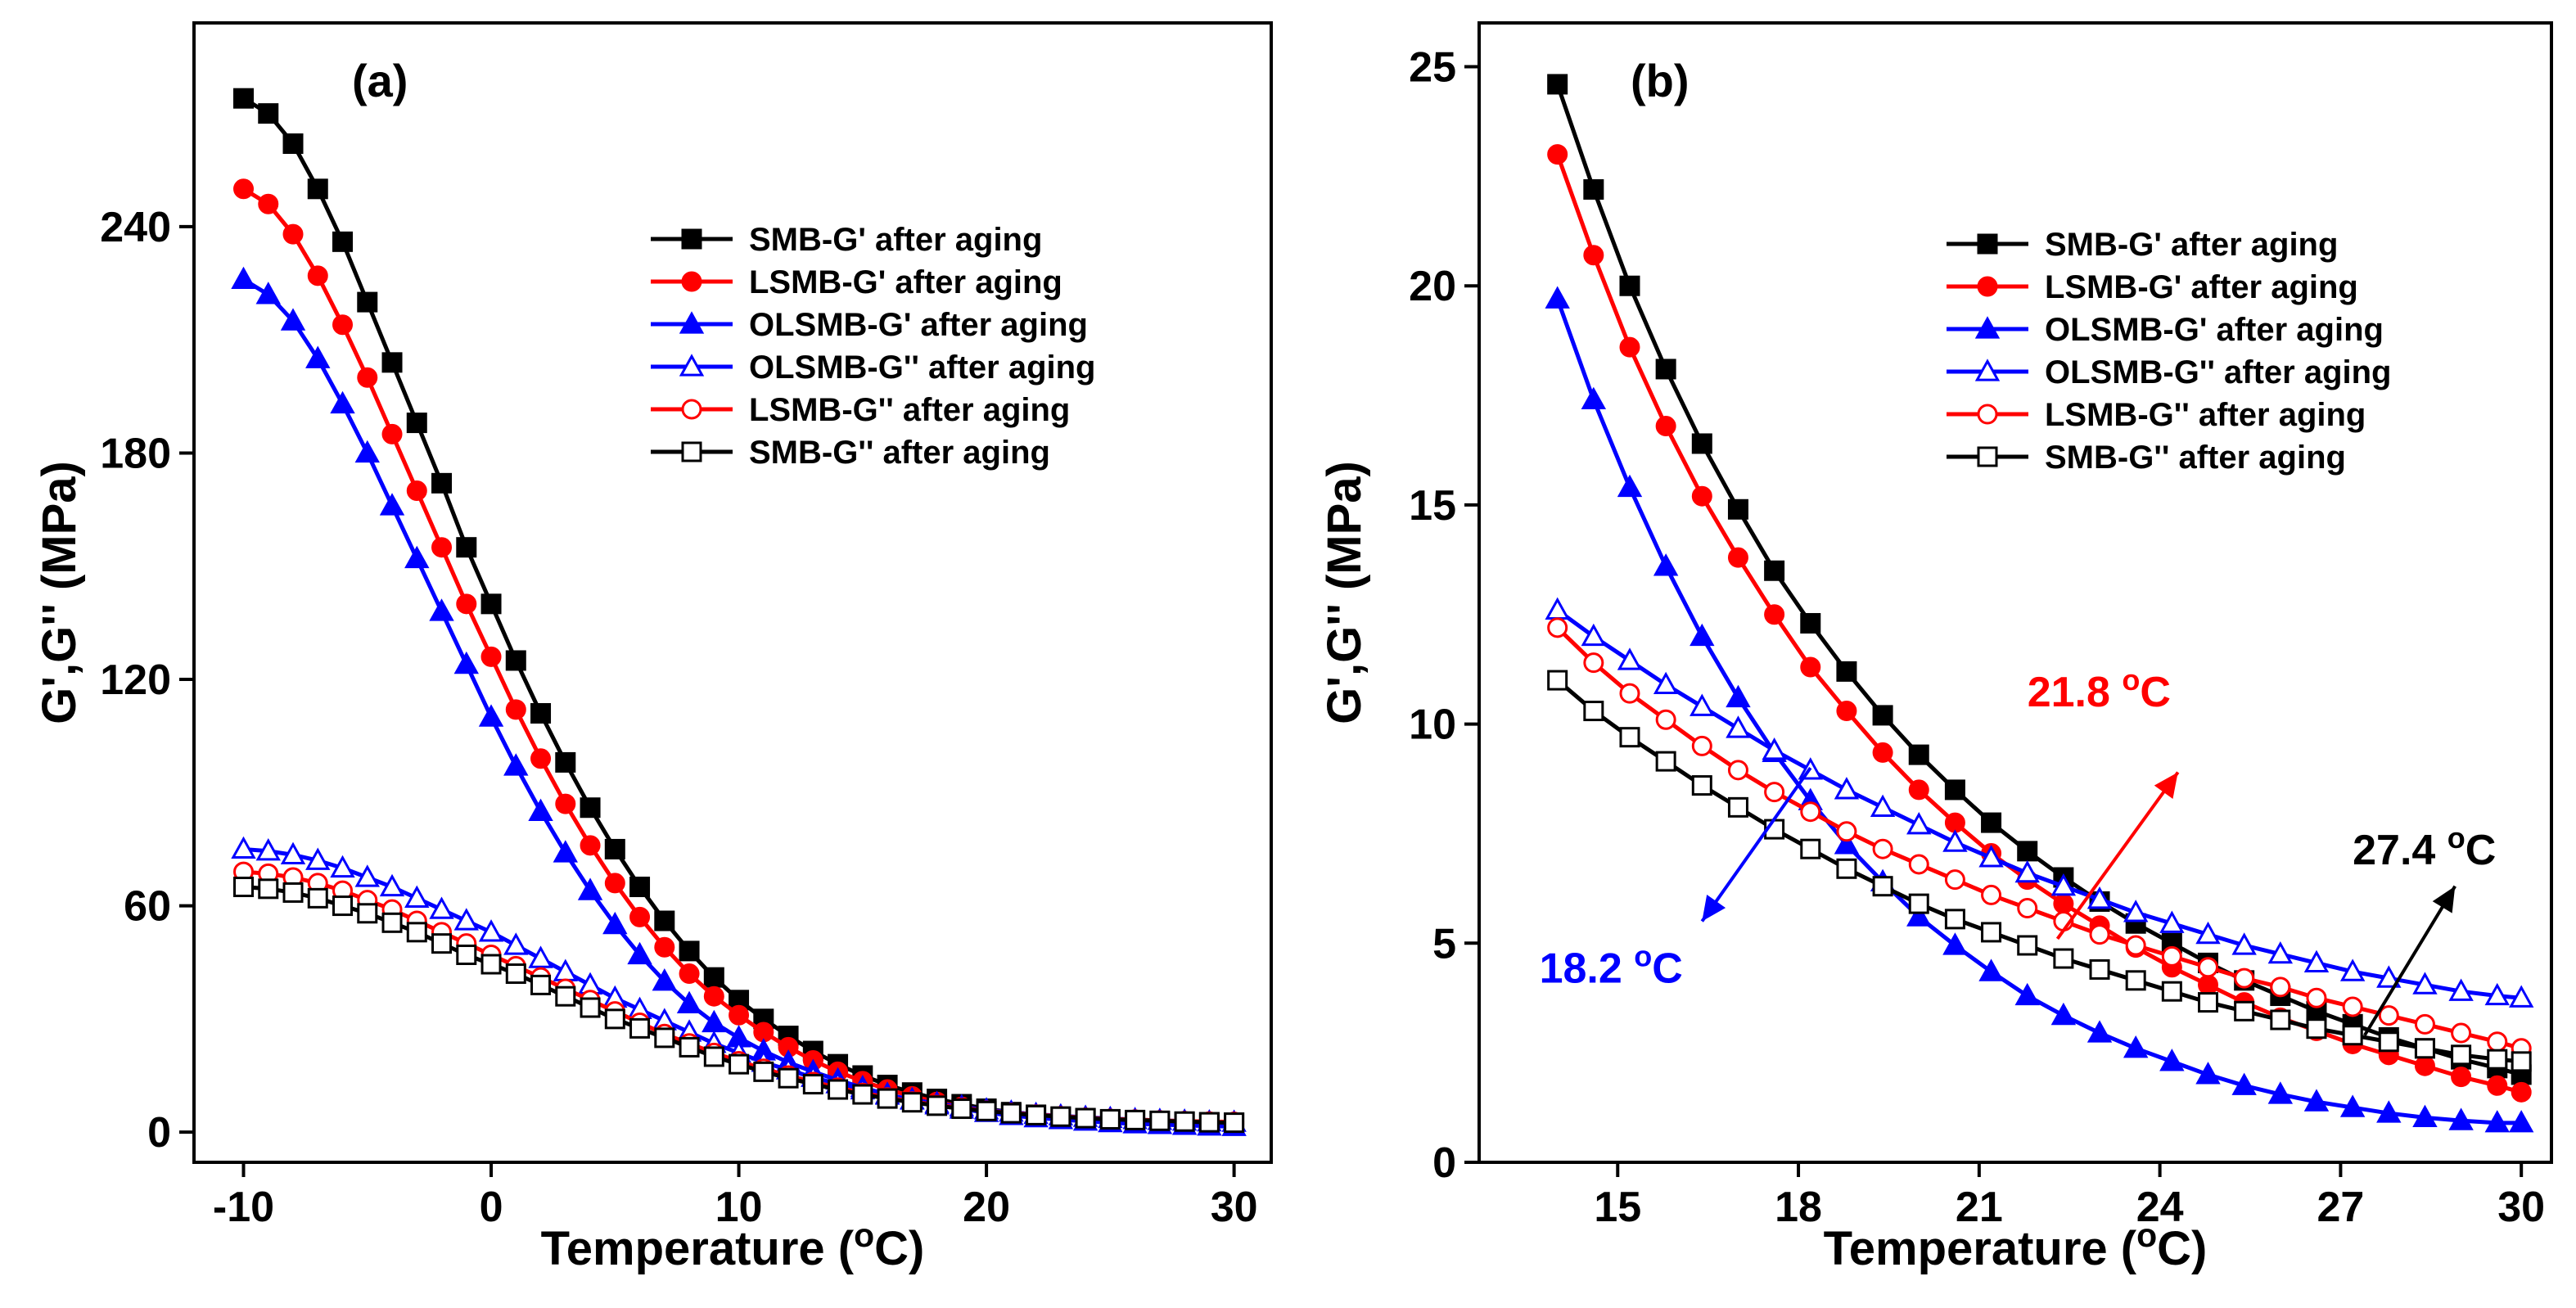 This screenshot has height=1308, width=2576. What do you see at coordinates (1344, 592) in the screenshot?
I see `y-axis-title: G',G'' (MPa)` at bounding box center [1344, 592].